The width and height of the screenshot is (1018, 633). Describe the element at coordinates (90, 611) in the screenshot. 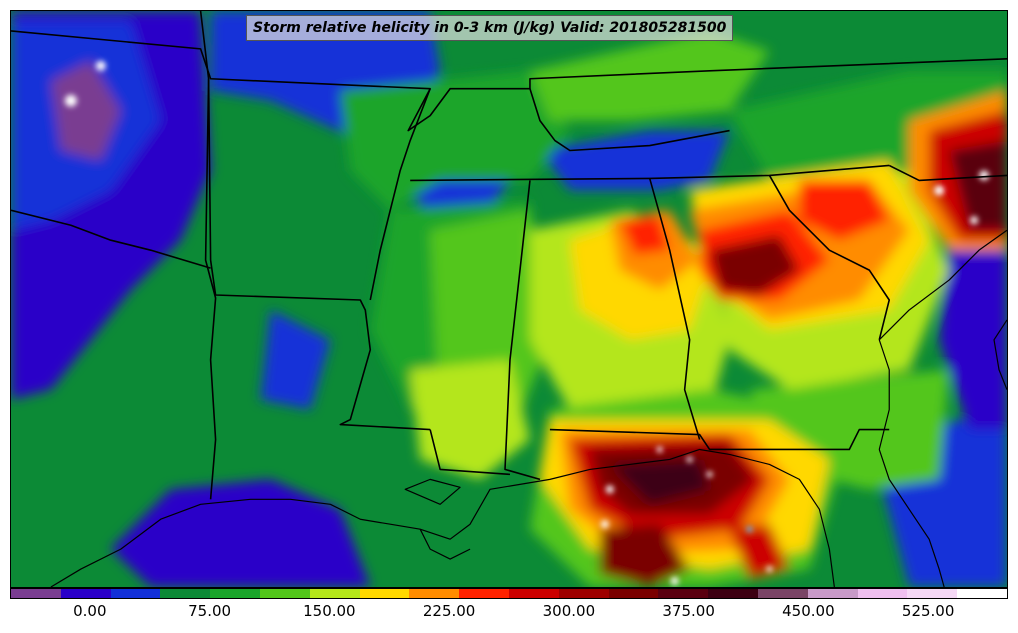

I see `colorbar-tick-label: 0.00` at that location.